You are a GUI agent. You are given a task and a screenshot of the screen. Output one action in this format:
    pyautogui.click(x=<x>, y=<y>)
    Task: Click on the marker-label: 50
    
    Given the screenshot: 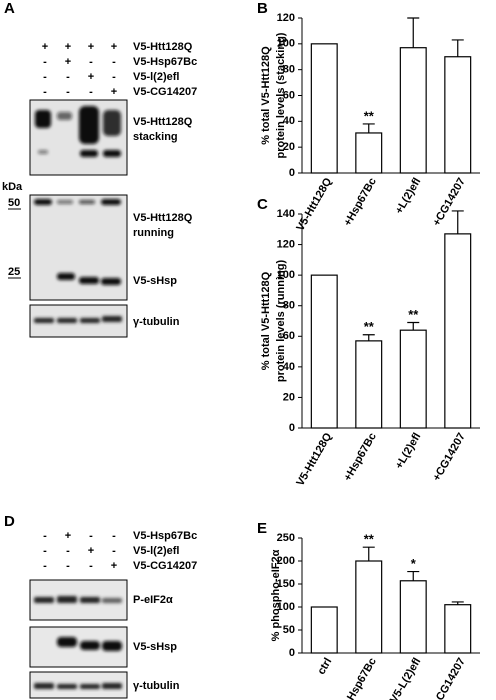 What is the action you would take?
    pyautogui.click(x=14, y=203)
    